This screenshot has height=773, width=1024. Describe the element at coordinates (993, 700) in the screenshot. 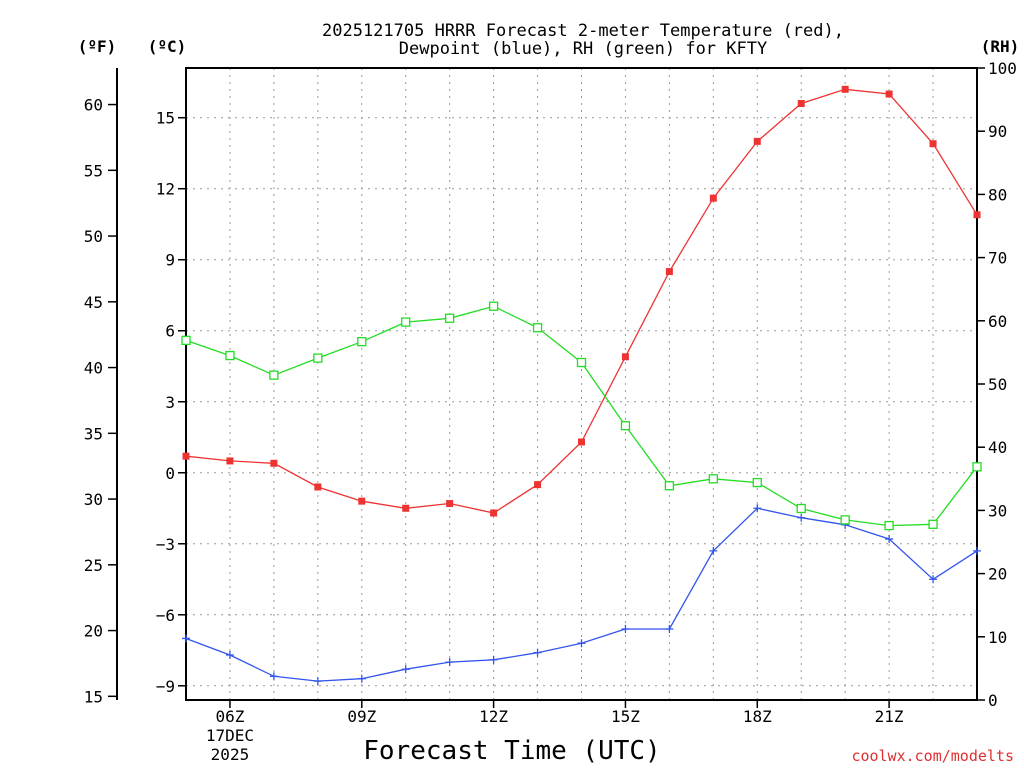

I see `rh-tick-label: 0` at that location.